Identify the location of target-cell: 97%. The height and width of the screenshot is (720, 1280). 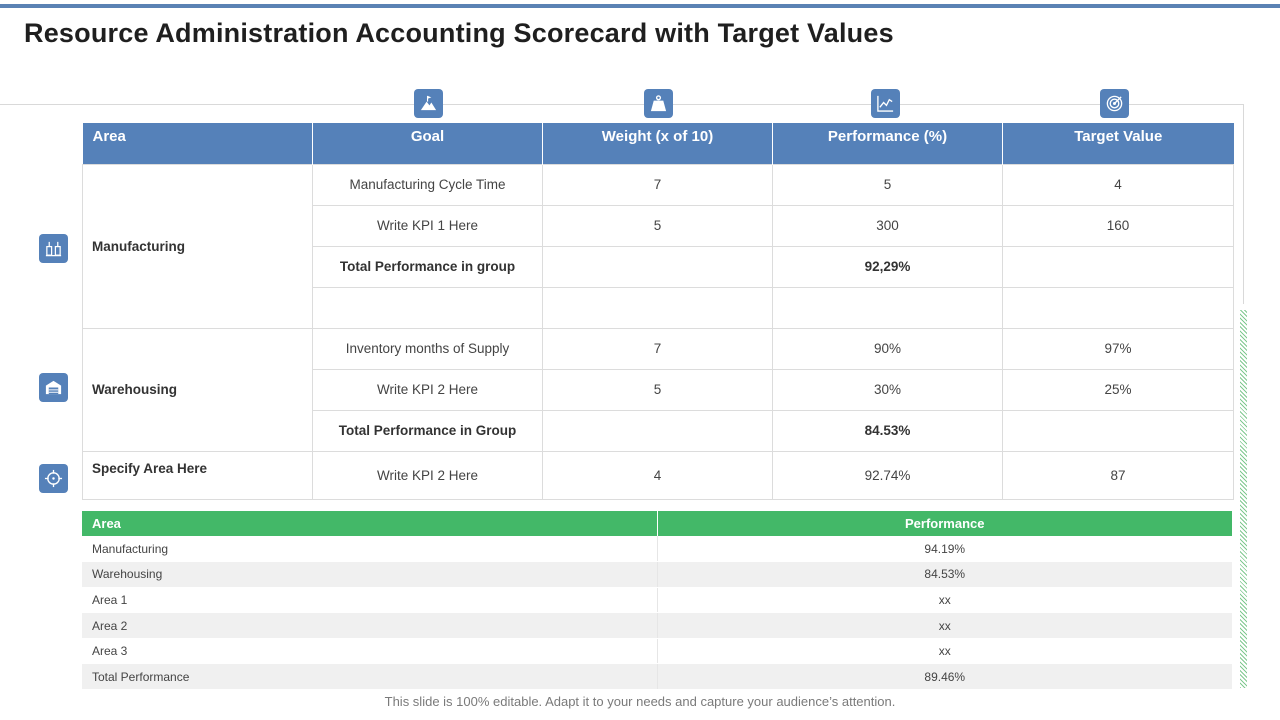
(1118, 348).